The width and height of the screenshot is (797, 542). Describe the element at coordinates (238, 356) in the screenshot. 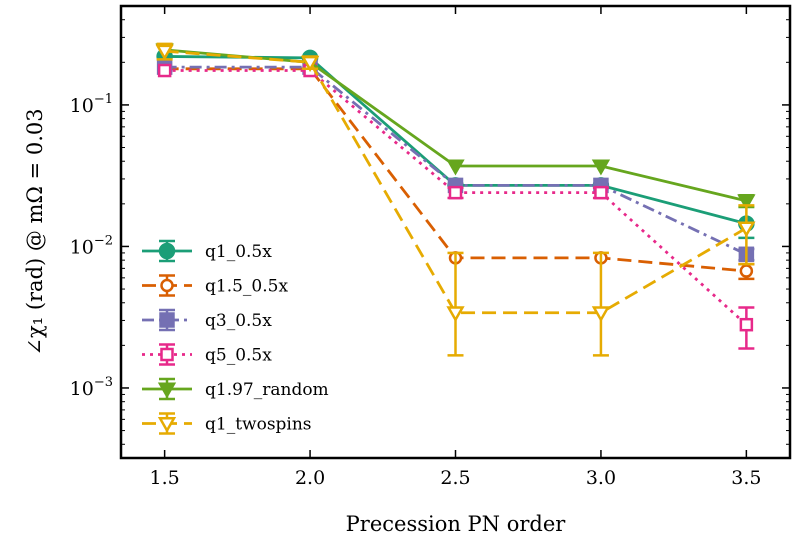

I see `legend-label: q5_0.5x` at that location.